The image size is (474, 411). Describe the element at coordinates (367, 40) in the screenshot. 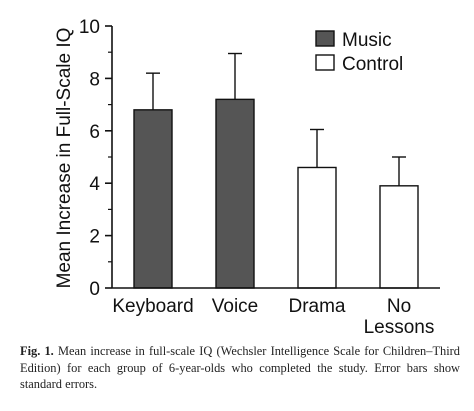

I see `legend-label-music: Music` at that location.